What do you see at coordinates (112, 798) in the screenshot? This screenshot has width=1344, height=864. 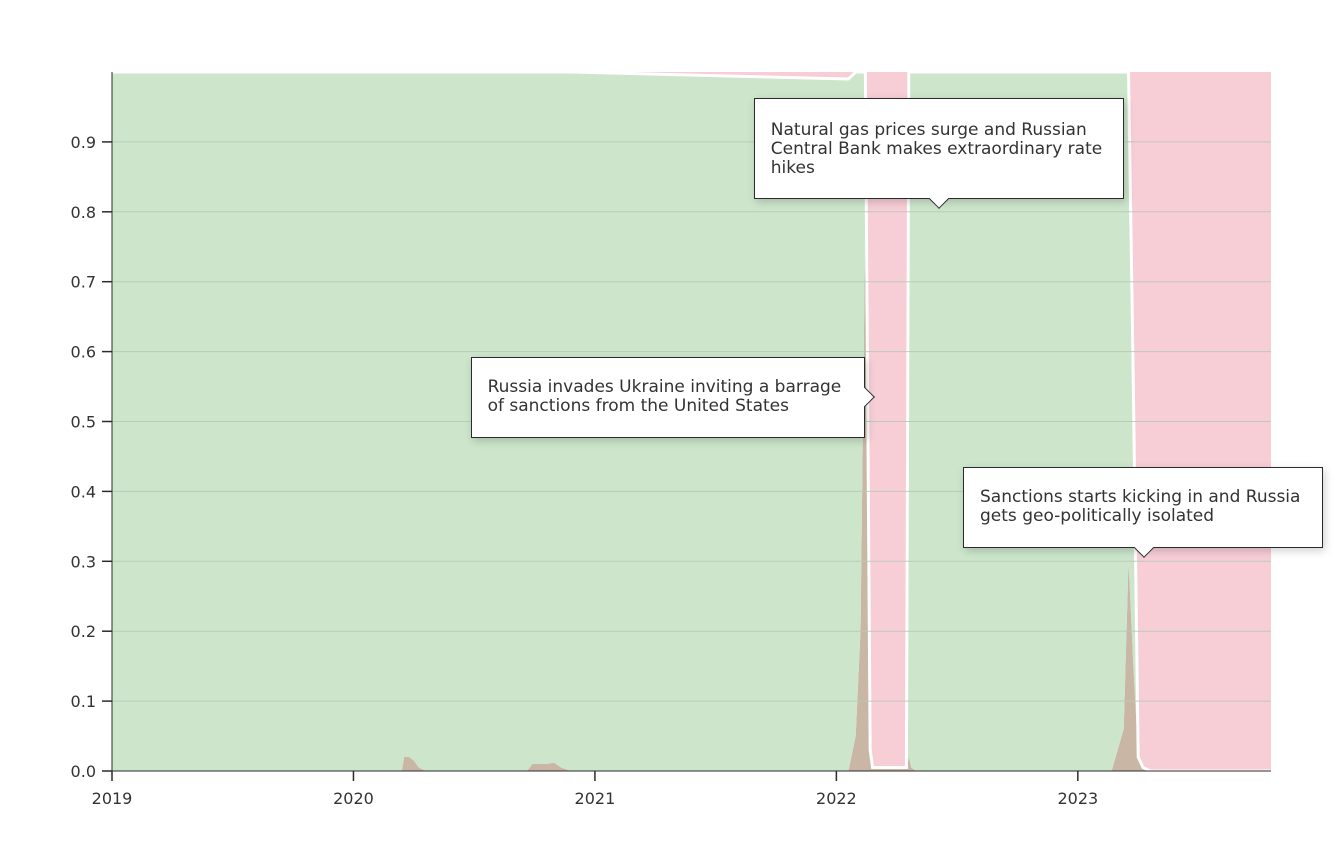 I see `x-tick-label: 2019` at bounding box center [112, 798].